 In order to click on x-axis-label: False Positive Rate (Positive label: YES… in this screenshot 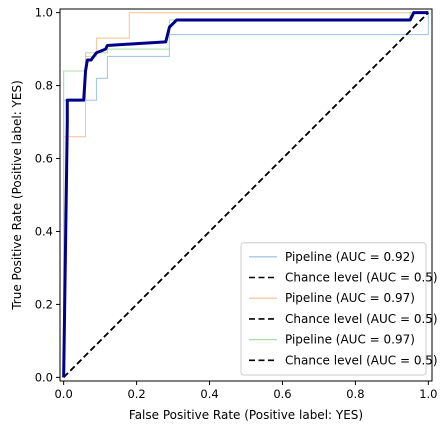, I will do `click(246, 415)`.